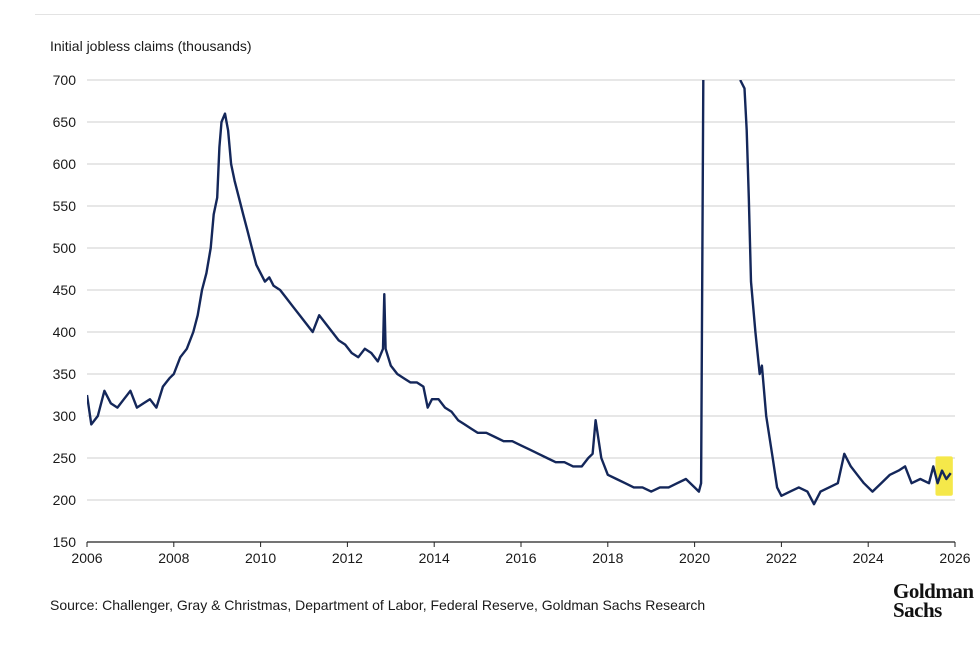 This screenshot has width=980, height=645. I want to click on y-tick-label: 250, so click(65, 458).